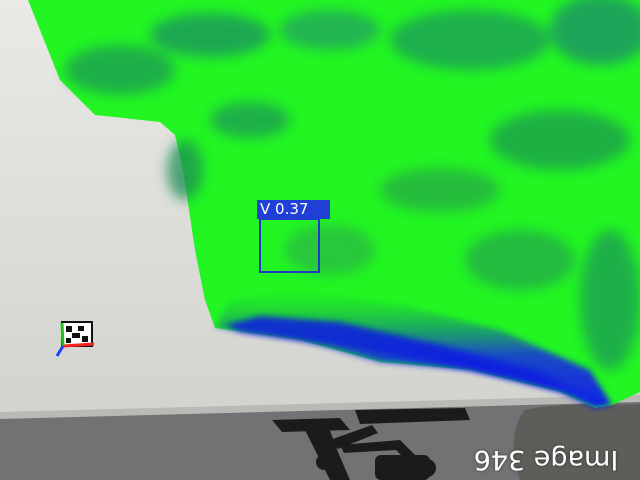  Describe the element at coordinates (60, 351) in the screenshot. I see `marker-z-axis` at that location.